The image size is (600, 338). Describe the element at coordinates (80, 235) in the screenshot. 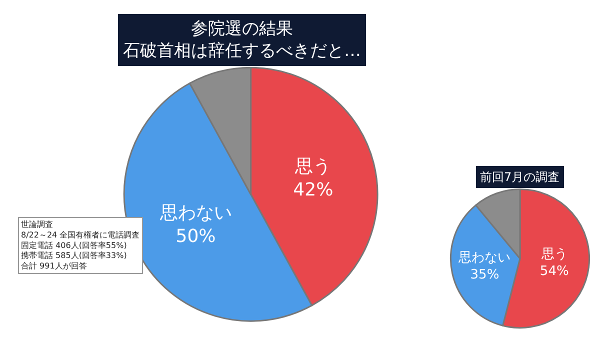

I see `text: 8/22～24 全国有権者に電話調査` at that location.